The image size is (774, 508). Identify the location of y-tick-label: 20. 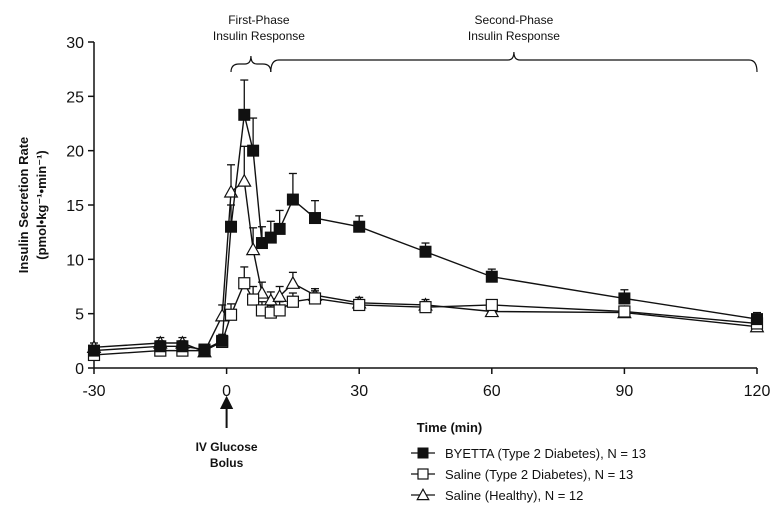
(75, 152).